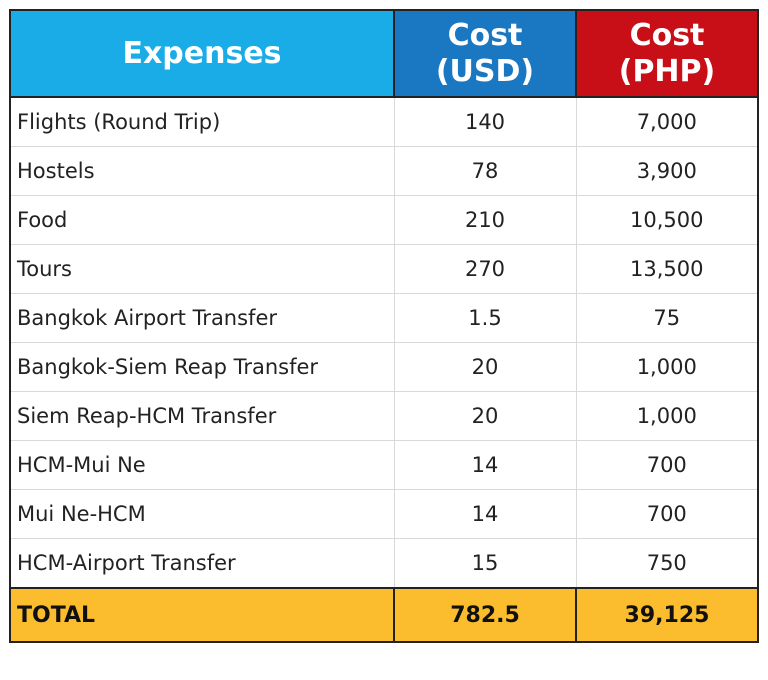 This screenshot has width=768, height=680. What do you see at coordinates (485, 615) in the screenshot?
I see `total-usd-cell: 782.5` at bounding box center [485, 615].